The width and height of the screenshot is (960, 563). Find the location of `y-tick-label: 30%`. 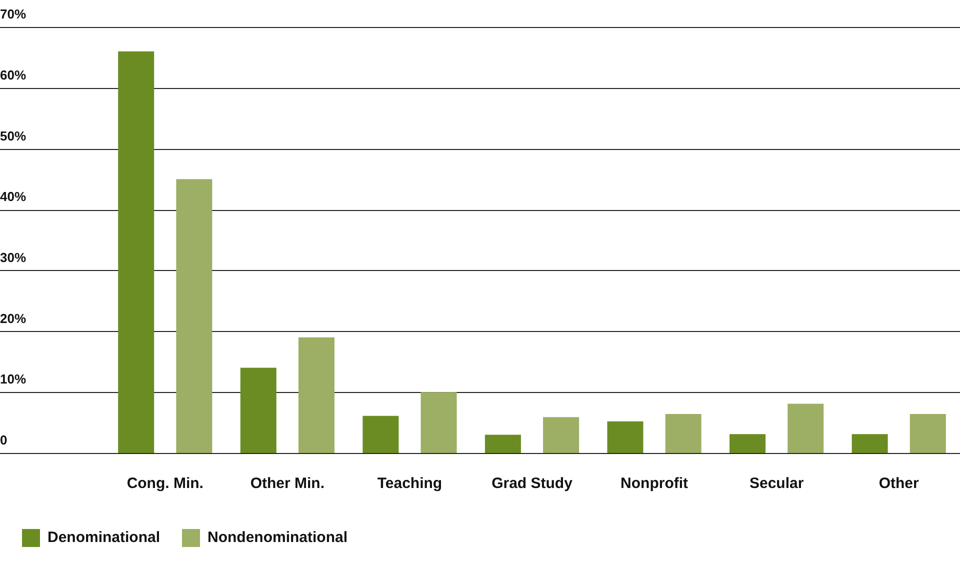

y-tick-label: 30% is located at coordinates (13, 258).